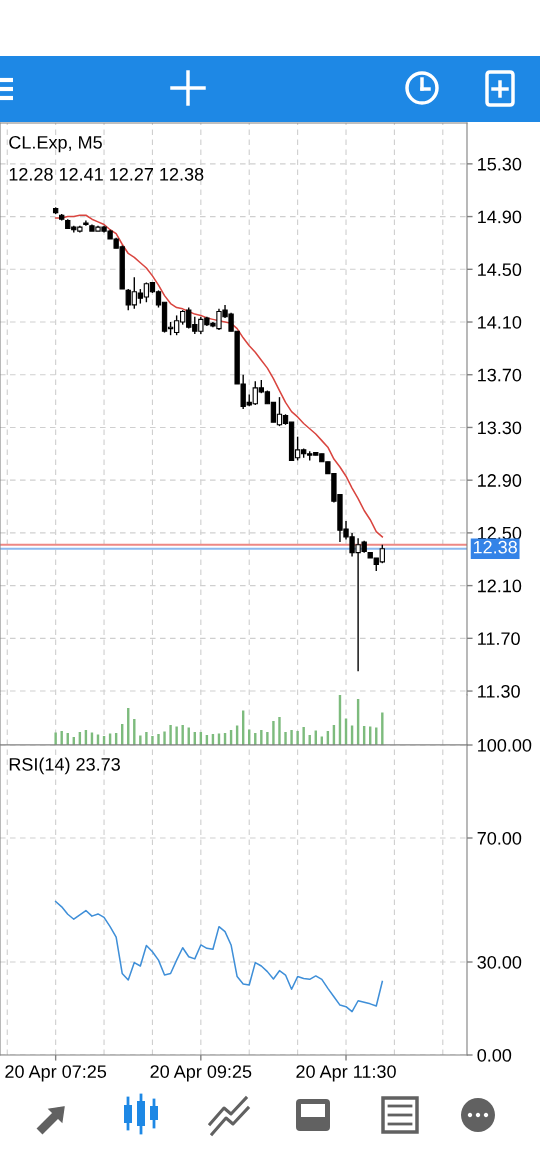  I want to click on x-tick-label: 20 Apr 09:25, so click(201, 1073).